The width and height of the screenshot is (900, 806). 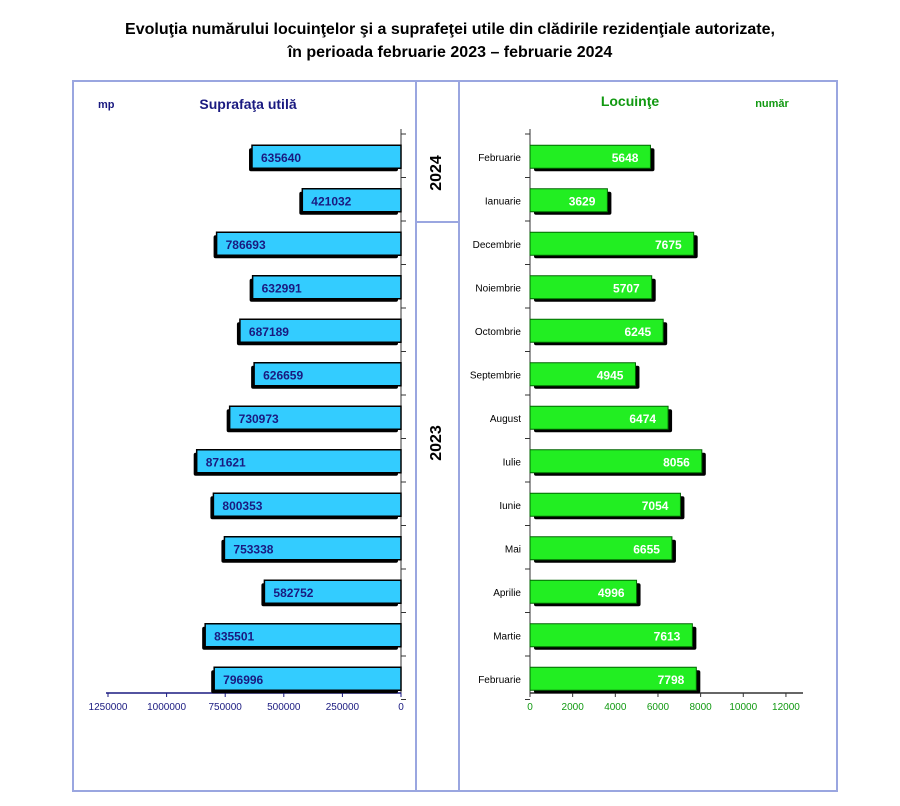 What do you see at coordinates (496, 375) in the screenshot?
I see `dwellings-category-label: Septembrie` at bounding box center [496, 375].